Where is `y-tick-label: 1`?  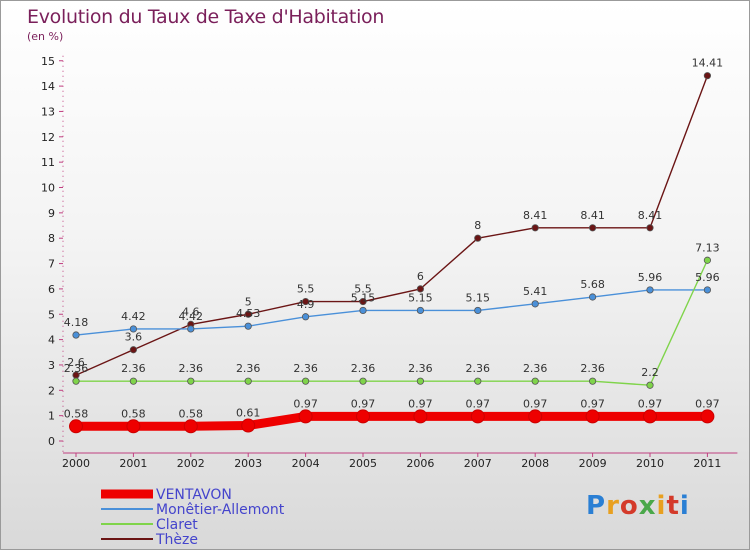
y-tick-label: 1 is located at coordinates (51, 416).